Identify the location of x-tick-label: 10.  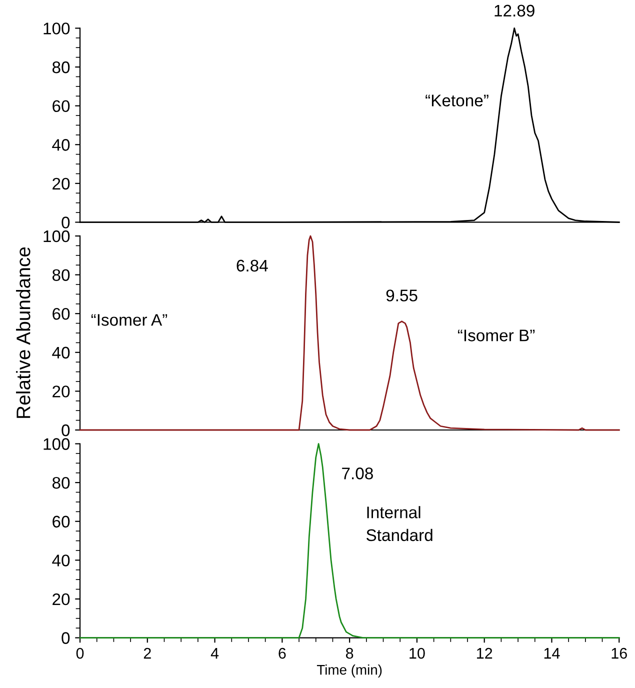
(417, 653).